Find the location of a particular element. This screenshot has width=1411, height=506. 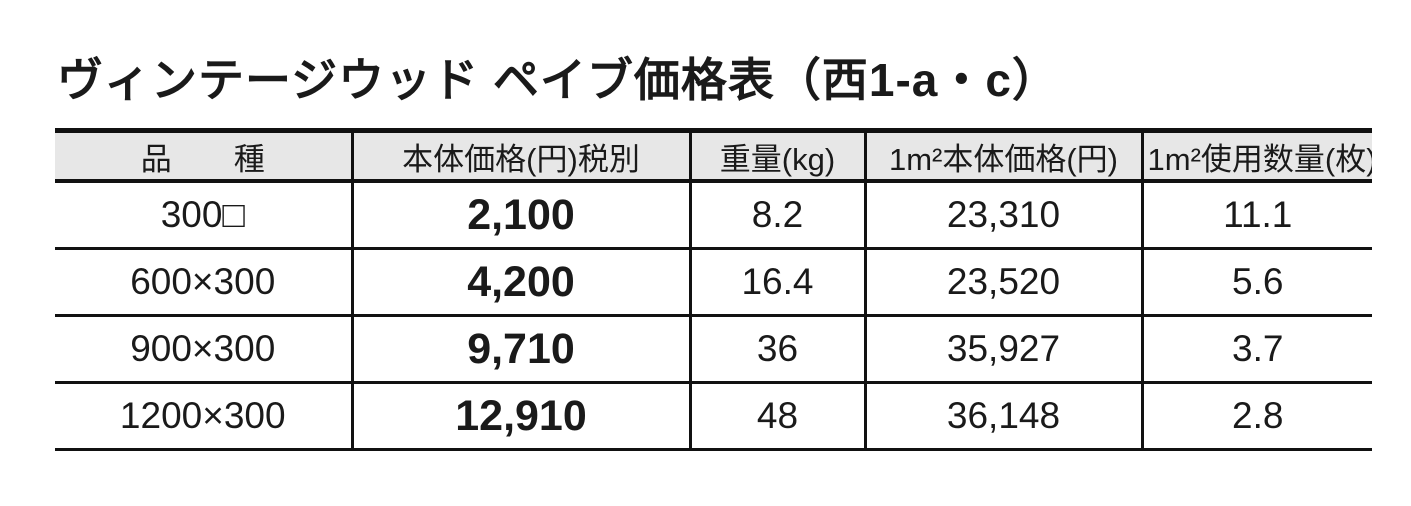

table-row: 300□ 2,100 8.2 23,310 11.1 is located at coordinates (713, 215).